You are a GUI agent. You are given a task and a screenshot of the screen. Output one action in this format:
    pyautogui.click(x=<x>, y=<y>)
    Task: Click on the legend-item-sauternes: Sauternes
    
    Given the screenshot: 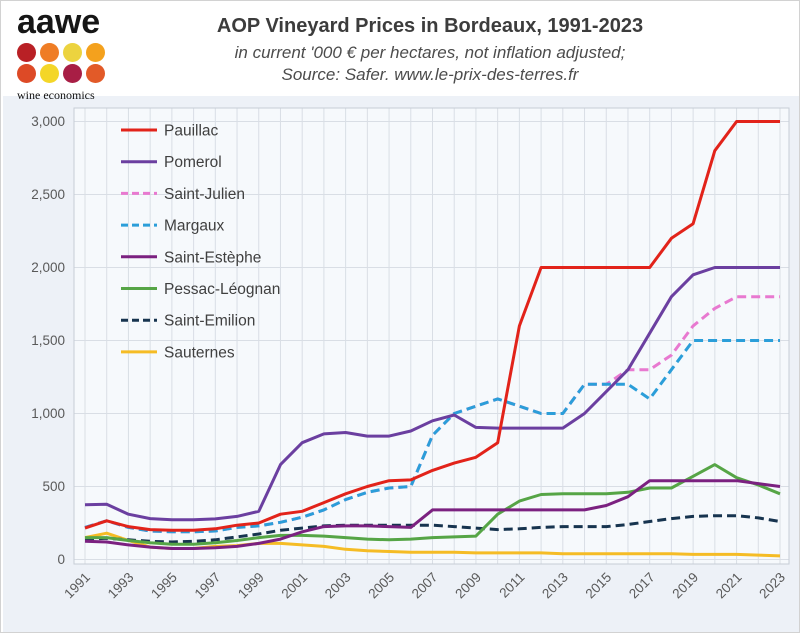 What is the action you would take?
    pyautogui.click(x=178, y=352)
    